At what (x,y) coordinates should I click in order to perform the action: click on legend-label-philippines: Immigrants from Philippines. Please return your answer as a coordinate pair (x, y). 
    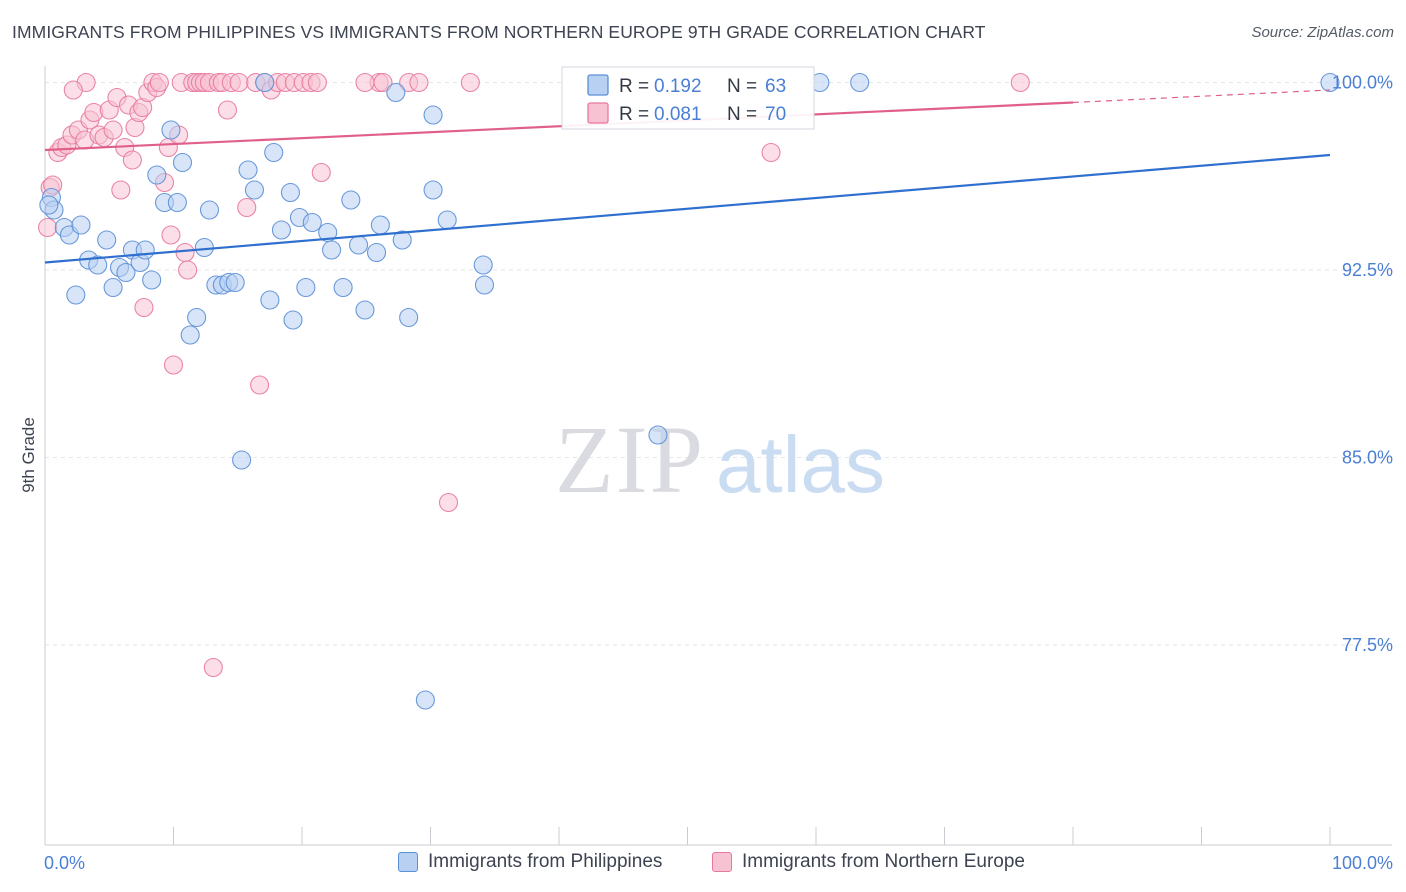
    Looking at the image, I should click on (545, 861).